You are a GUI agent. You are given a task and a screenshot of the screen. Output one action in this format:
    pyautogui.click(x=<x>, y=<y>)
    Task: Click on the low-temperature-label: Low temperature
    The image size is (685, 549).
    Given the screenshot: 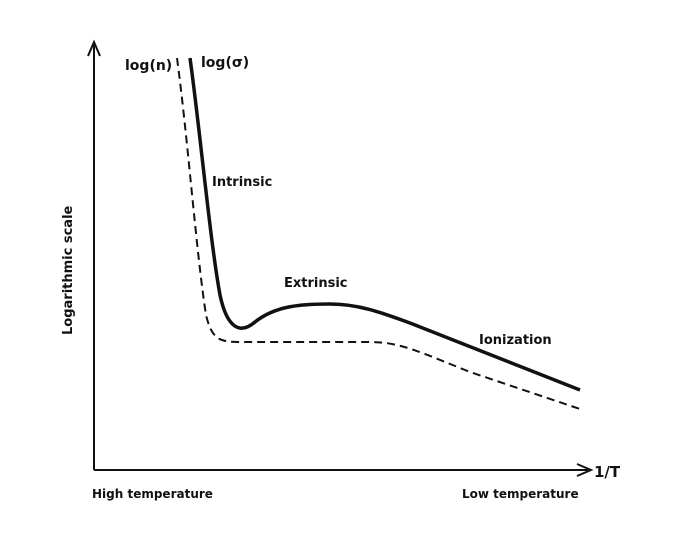 What is the action you would take?
    pyautogui.click(x=520, y=494)
    